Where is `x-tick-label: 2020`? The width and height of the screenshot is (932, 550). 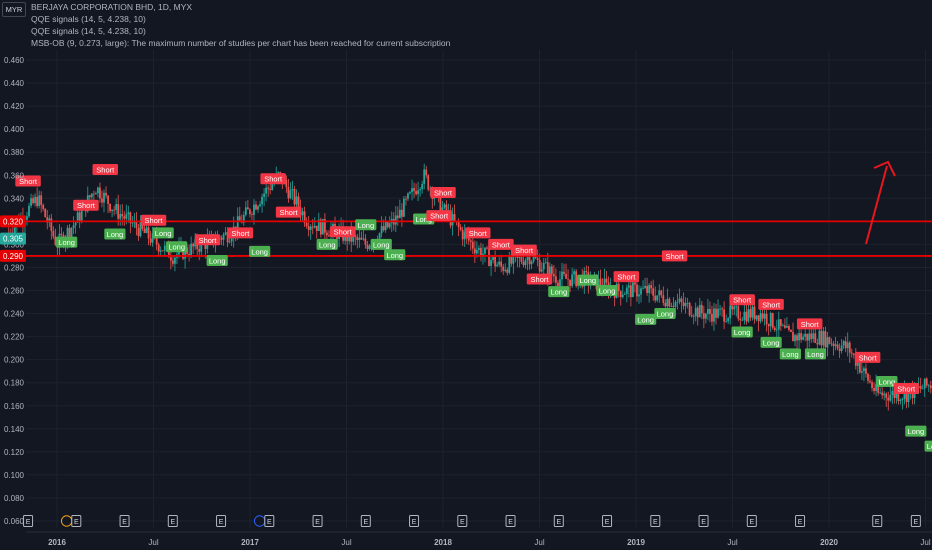 x-tick-label: 2020 is located at coordinates (829, 542).